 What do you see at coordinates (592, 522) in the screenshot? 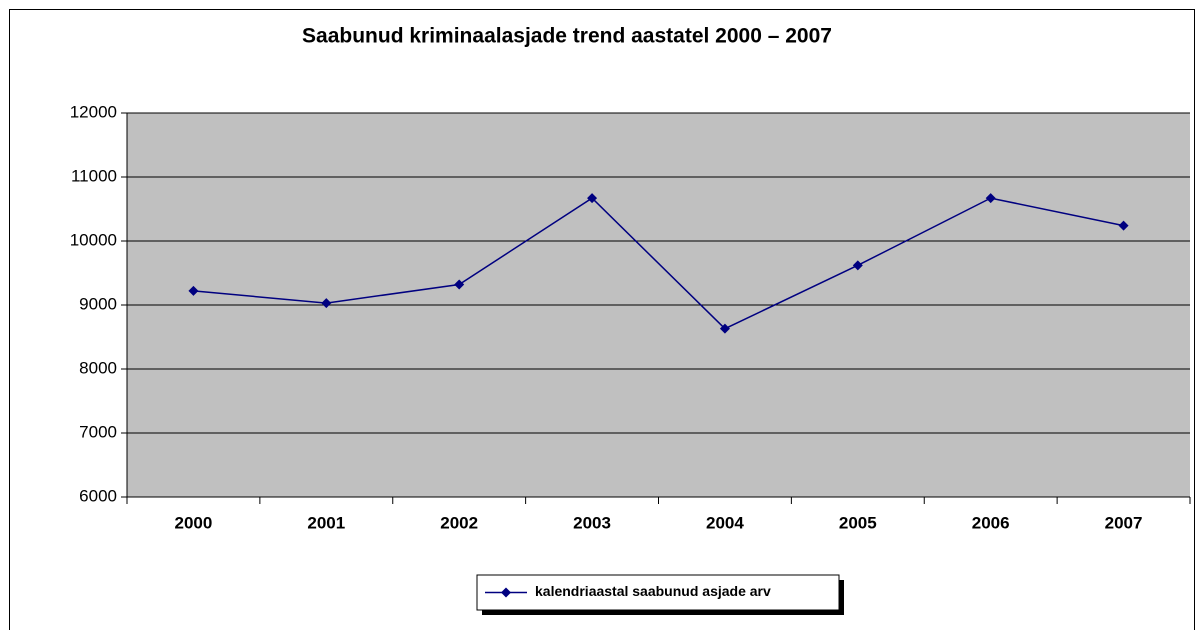
I see `x-tick-label: 2003` at bounding box center [592, 522].